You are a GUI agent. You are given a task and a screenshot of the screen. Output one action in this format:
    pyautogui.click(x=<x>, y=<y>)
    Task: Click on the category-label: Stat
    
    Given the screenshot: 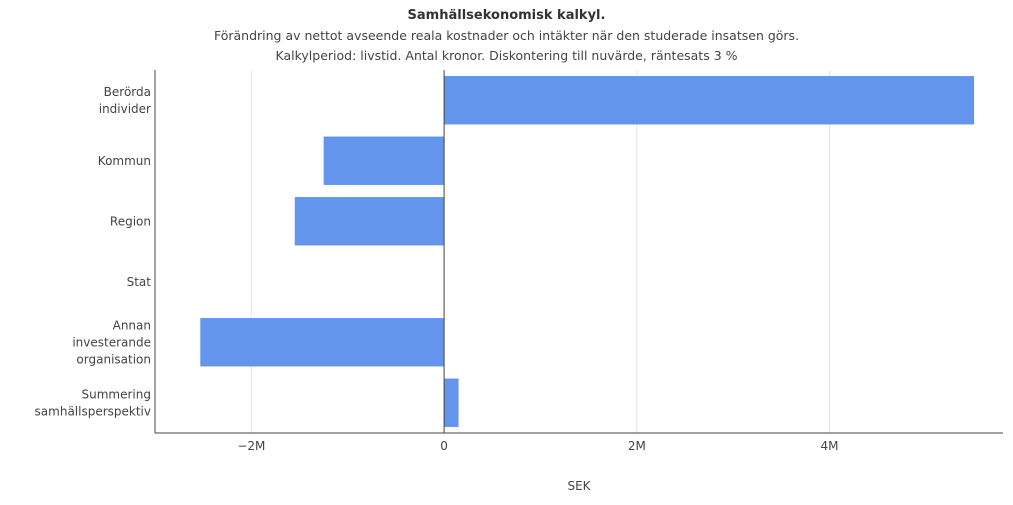 What is the action you would take?
    pyautogui.click(x=139, y=282)
    